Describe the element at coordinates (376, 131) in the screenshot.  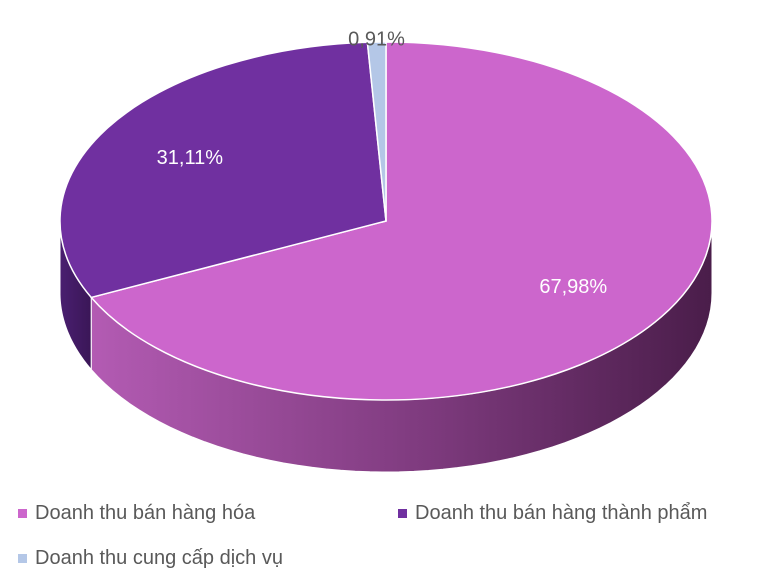
I see `pie-slice-dich-vu` at that location.